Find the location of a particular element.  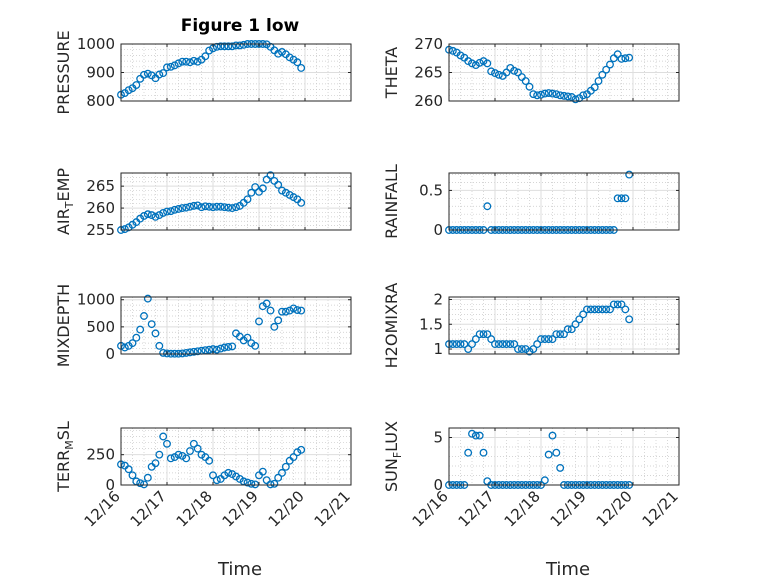

y-tick-label: 1000 is located at coordinates (96, 300).